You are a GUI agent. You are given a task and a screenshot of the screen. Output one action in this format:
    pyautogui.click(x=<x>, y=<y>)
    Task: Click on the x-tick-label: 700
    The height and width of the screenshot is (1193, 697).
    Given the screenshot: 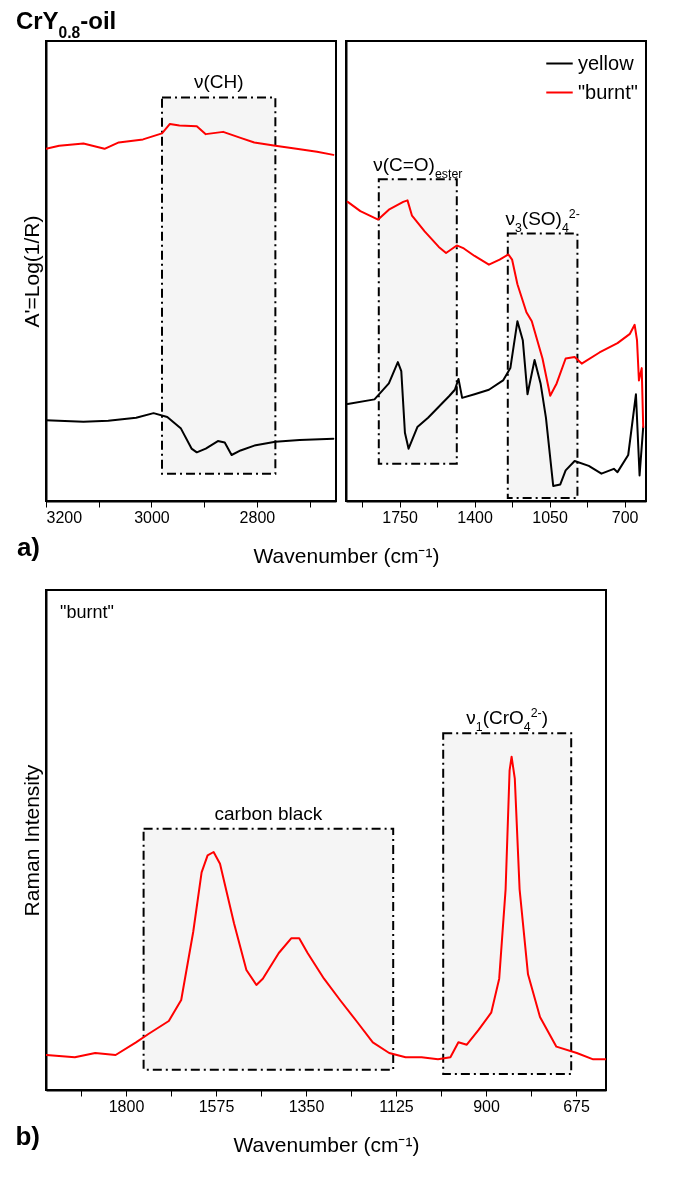 What is the action you would take?
    pyautogui.click(x=625, y=517)
    